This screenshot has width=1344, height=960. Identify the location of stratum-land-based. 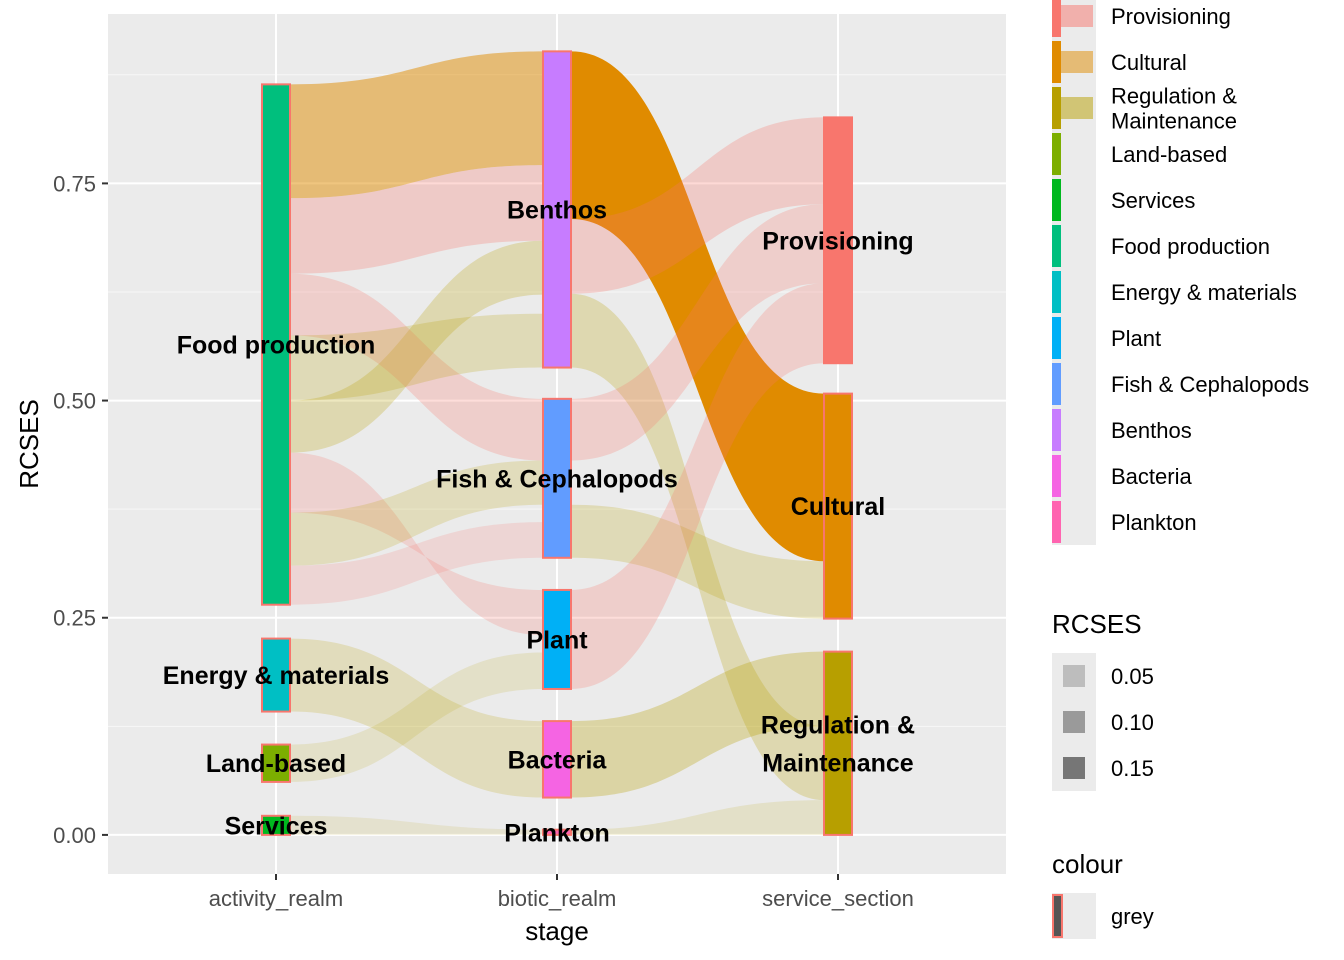
(276, 763).